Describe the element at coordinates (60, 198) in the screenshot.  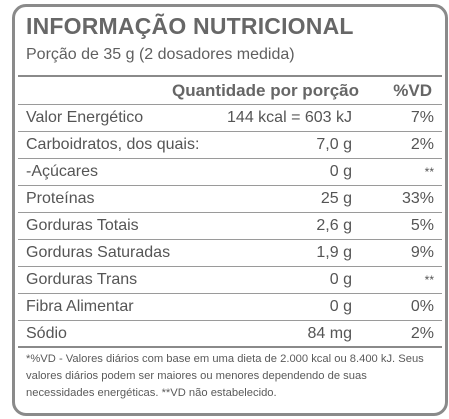
I see `nutrient-name: Proteínas` at that location.